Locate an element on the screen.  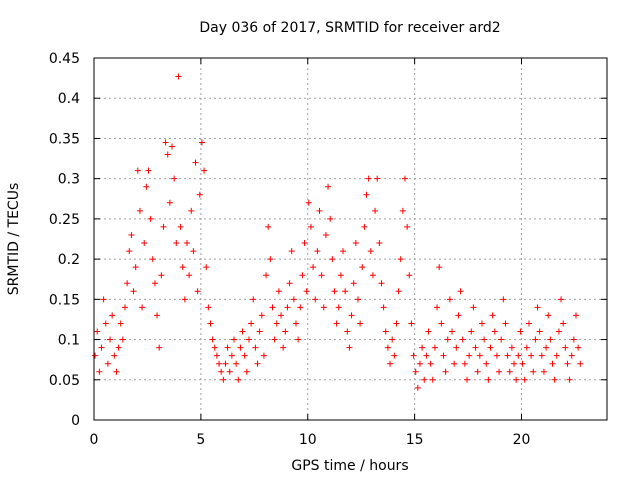
y-axis-label: SRMTID / TECUs is located at coordinates (14, 239).